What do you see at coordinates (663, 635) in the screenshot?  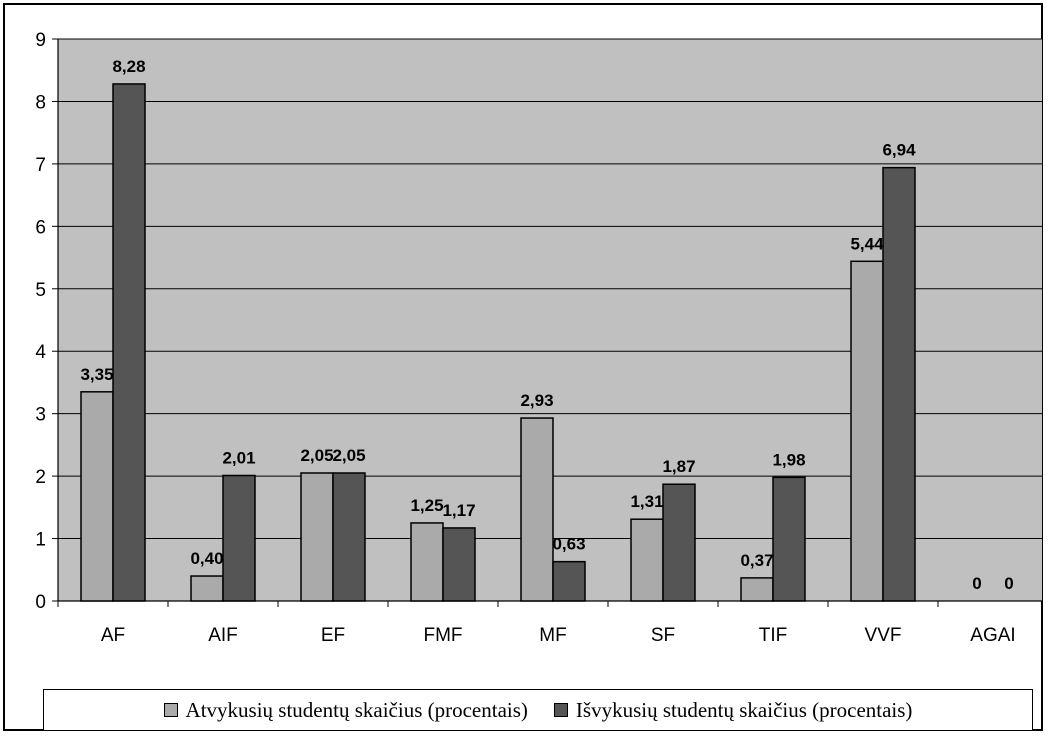 I see `x-tick-label-sf: SF` at bounding box center [663, 635].